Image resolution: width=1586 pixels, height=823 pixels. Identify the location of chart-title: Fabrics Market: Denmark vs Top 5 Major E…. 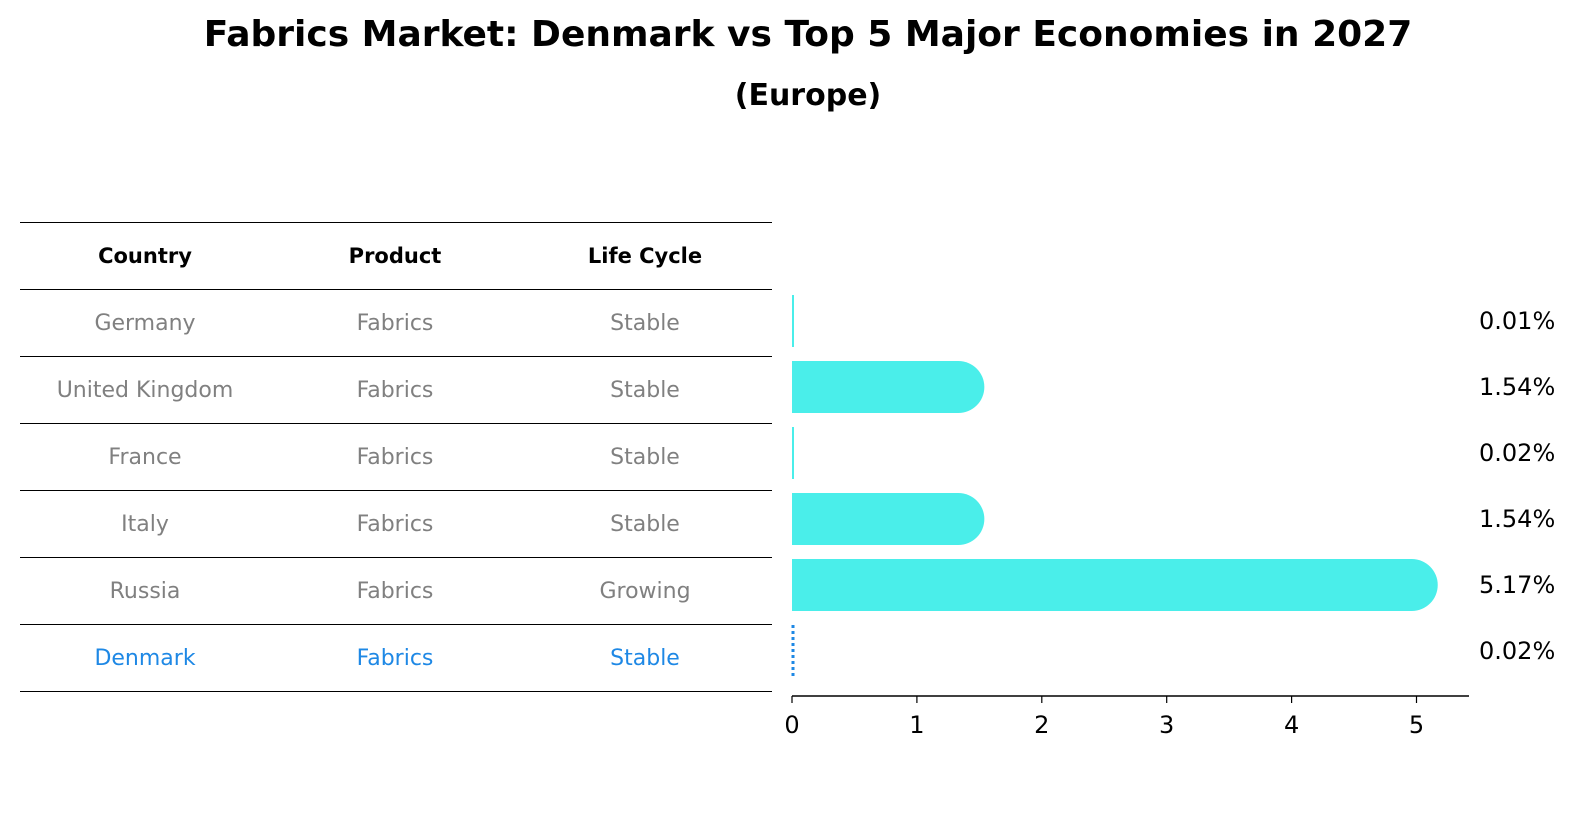
(808, 34).